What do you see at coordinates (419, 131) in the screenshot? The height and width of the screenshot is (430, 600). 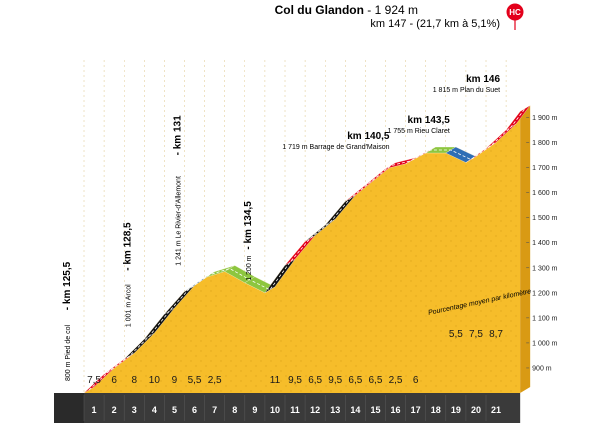 I see `waypoint-name: 1 755 m Rieu Claret` at bounding box center [419, 131].